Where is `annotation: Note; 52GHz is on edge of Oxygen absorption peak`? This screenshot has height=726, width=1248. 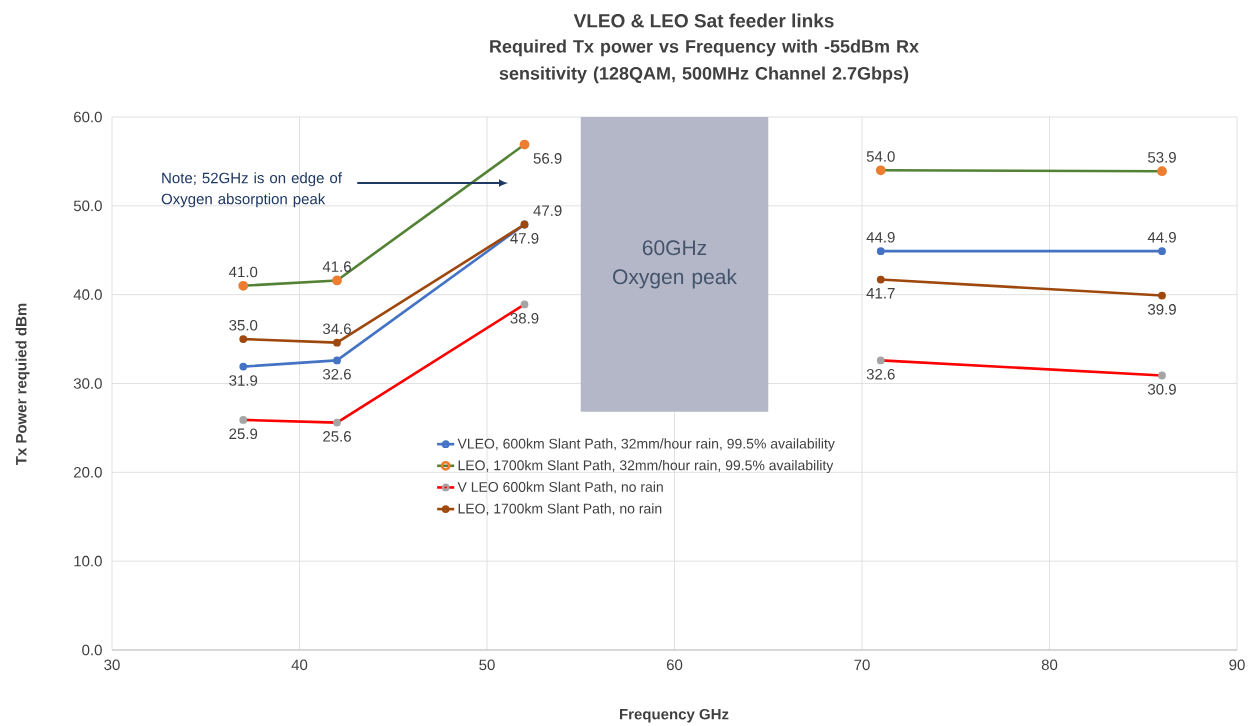 annotation: Note; 52GHz is on edge of Oxygen absorption peak is located at coordinates (251, 190).